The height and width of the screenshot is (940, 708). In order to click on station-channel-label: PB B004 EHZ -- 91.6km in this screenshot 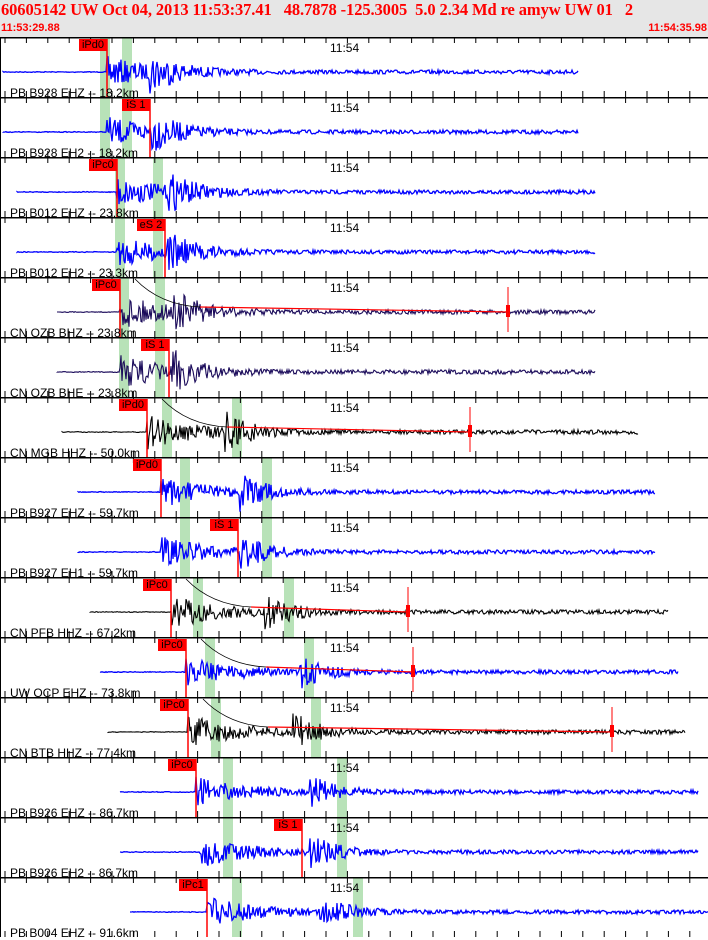, I will do `click(74, 933)`.